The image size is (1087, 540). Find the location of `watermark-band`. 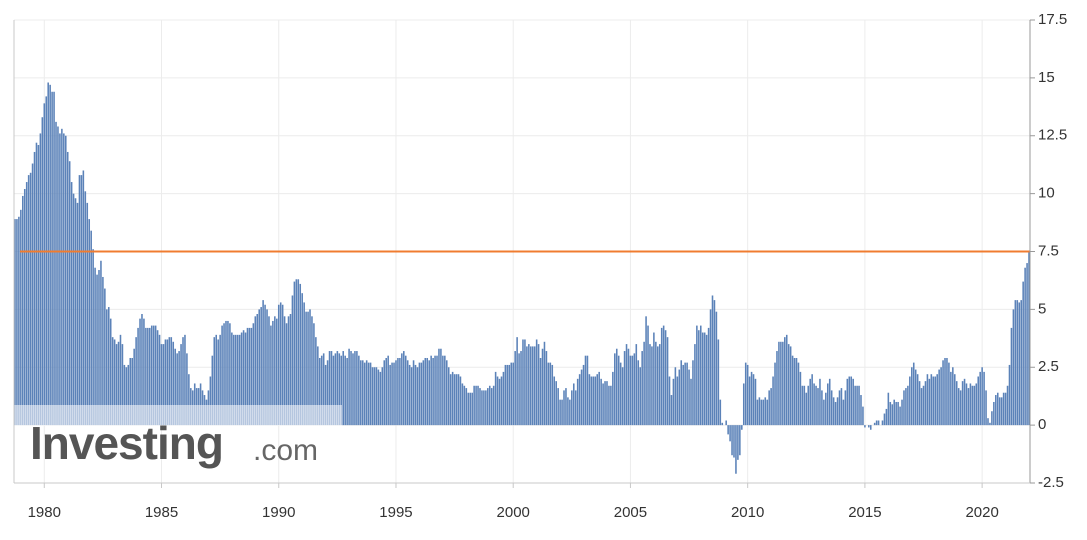

watermark-band is located at coordinates (178, 415).